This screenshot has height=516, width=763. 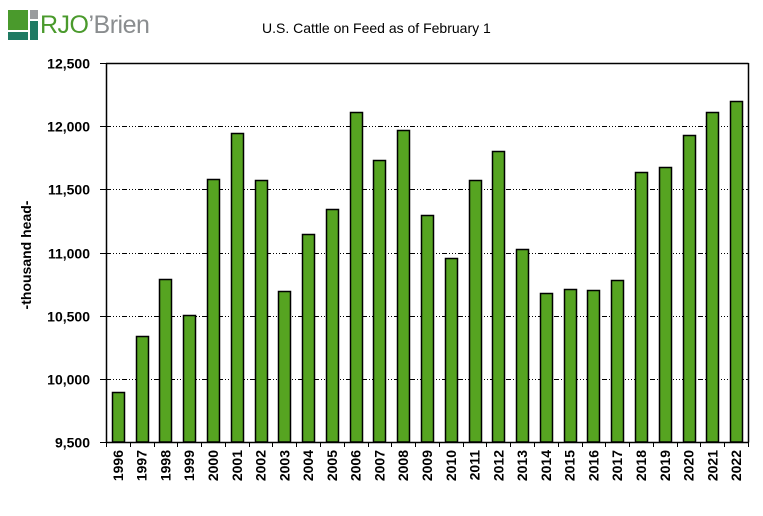 I want to click on x-tick-label: 2010, so click(x=451, y=465).